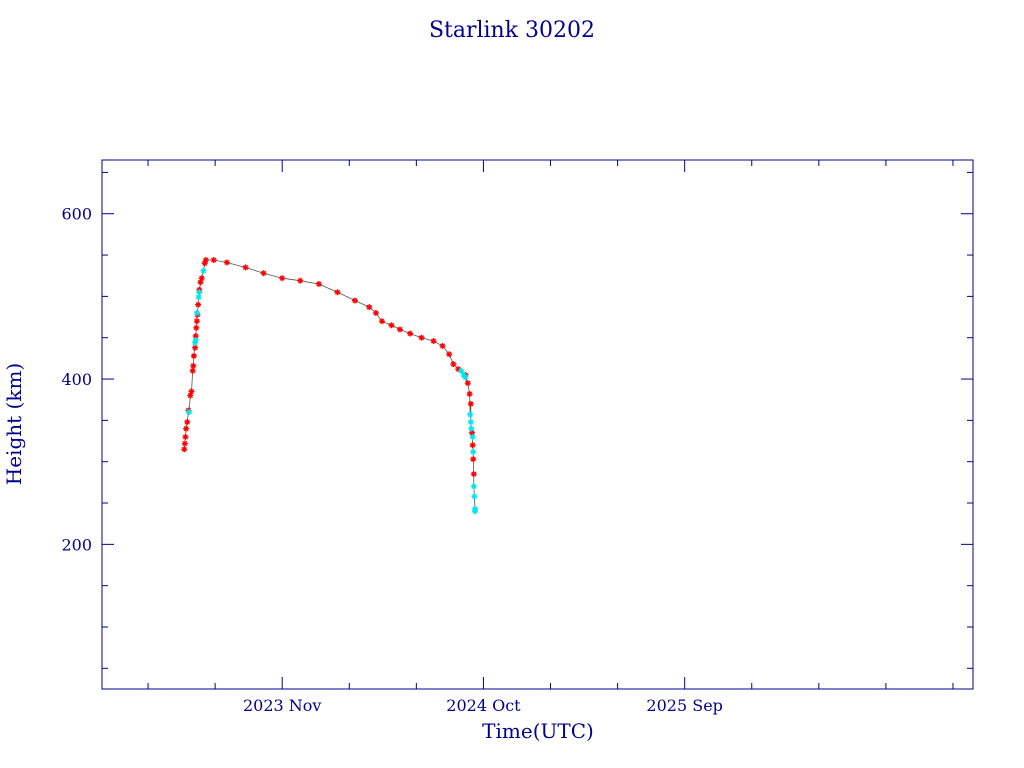  What do you see at coordinates (512, 30) in the screenshot?
I see `chart-title: Starlink 30202` at bounding box center [512, 30].